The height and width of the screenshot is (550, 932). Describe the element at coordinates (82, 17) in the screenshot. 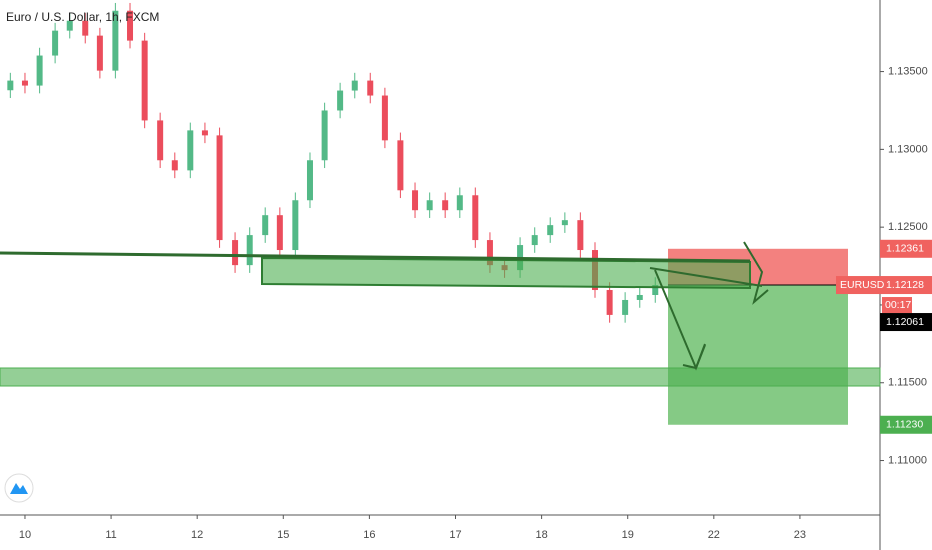

I see `chart-title: Euro / U.S. Dollar, 1h, FXCM` at that location.